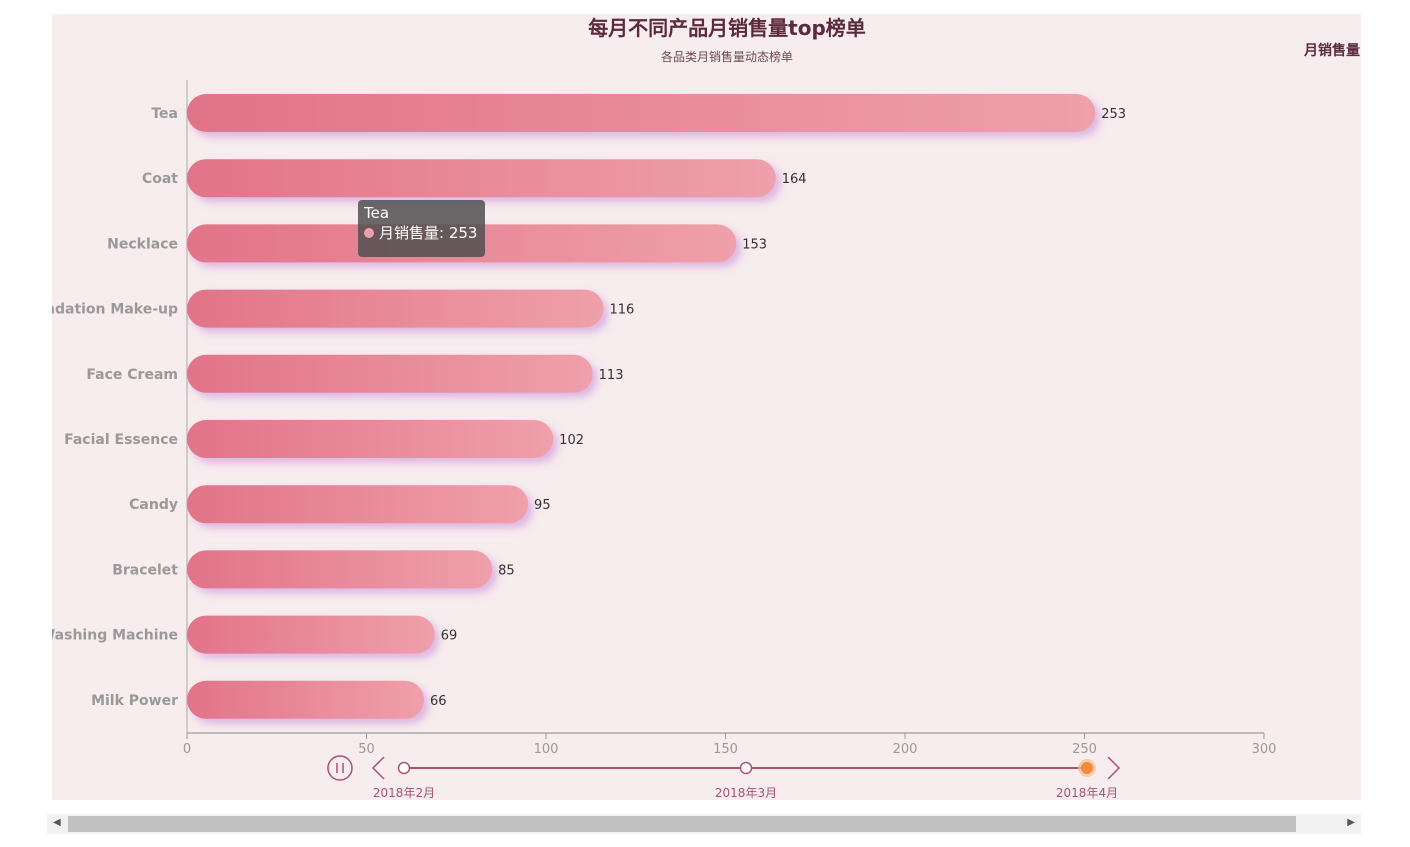 Image resolution: width=1410 pixels, height=847 pixels. What do you see at coordinates (378, 768) in the screenshot?
I see `prev-button` at bounding box center [378, 768].